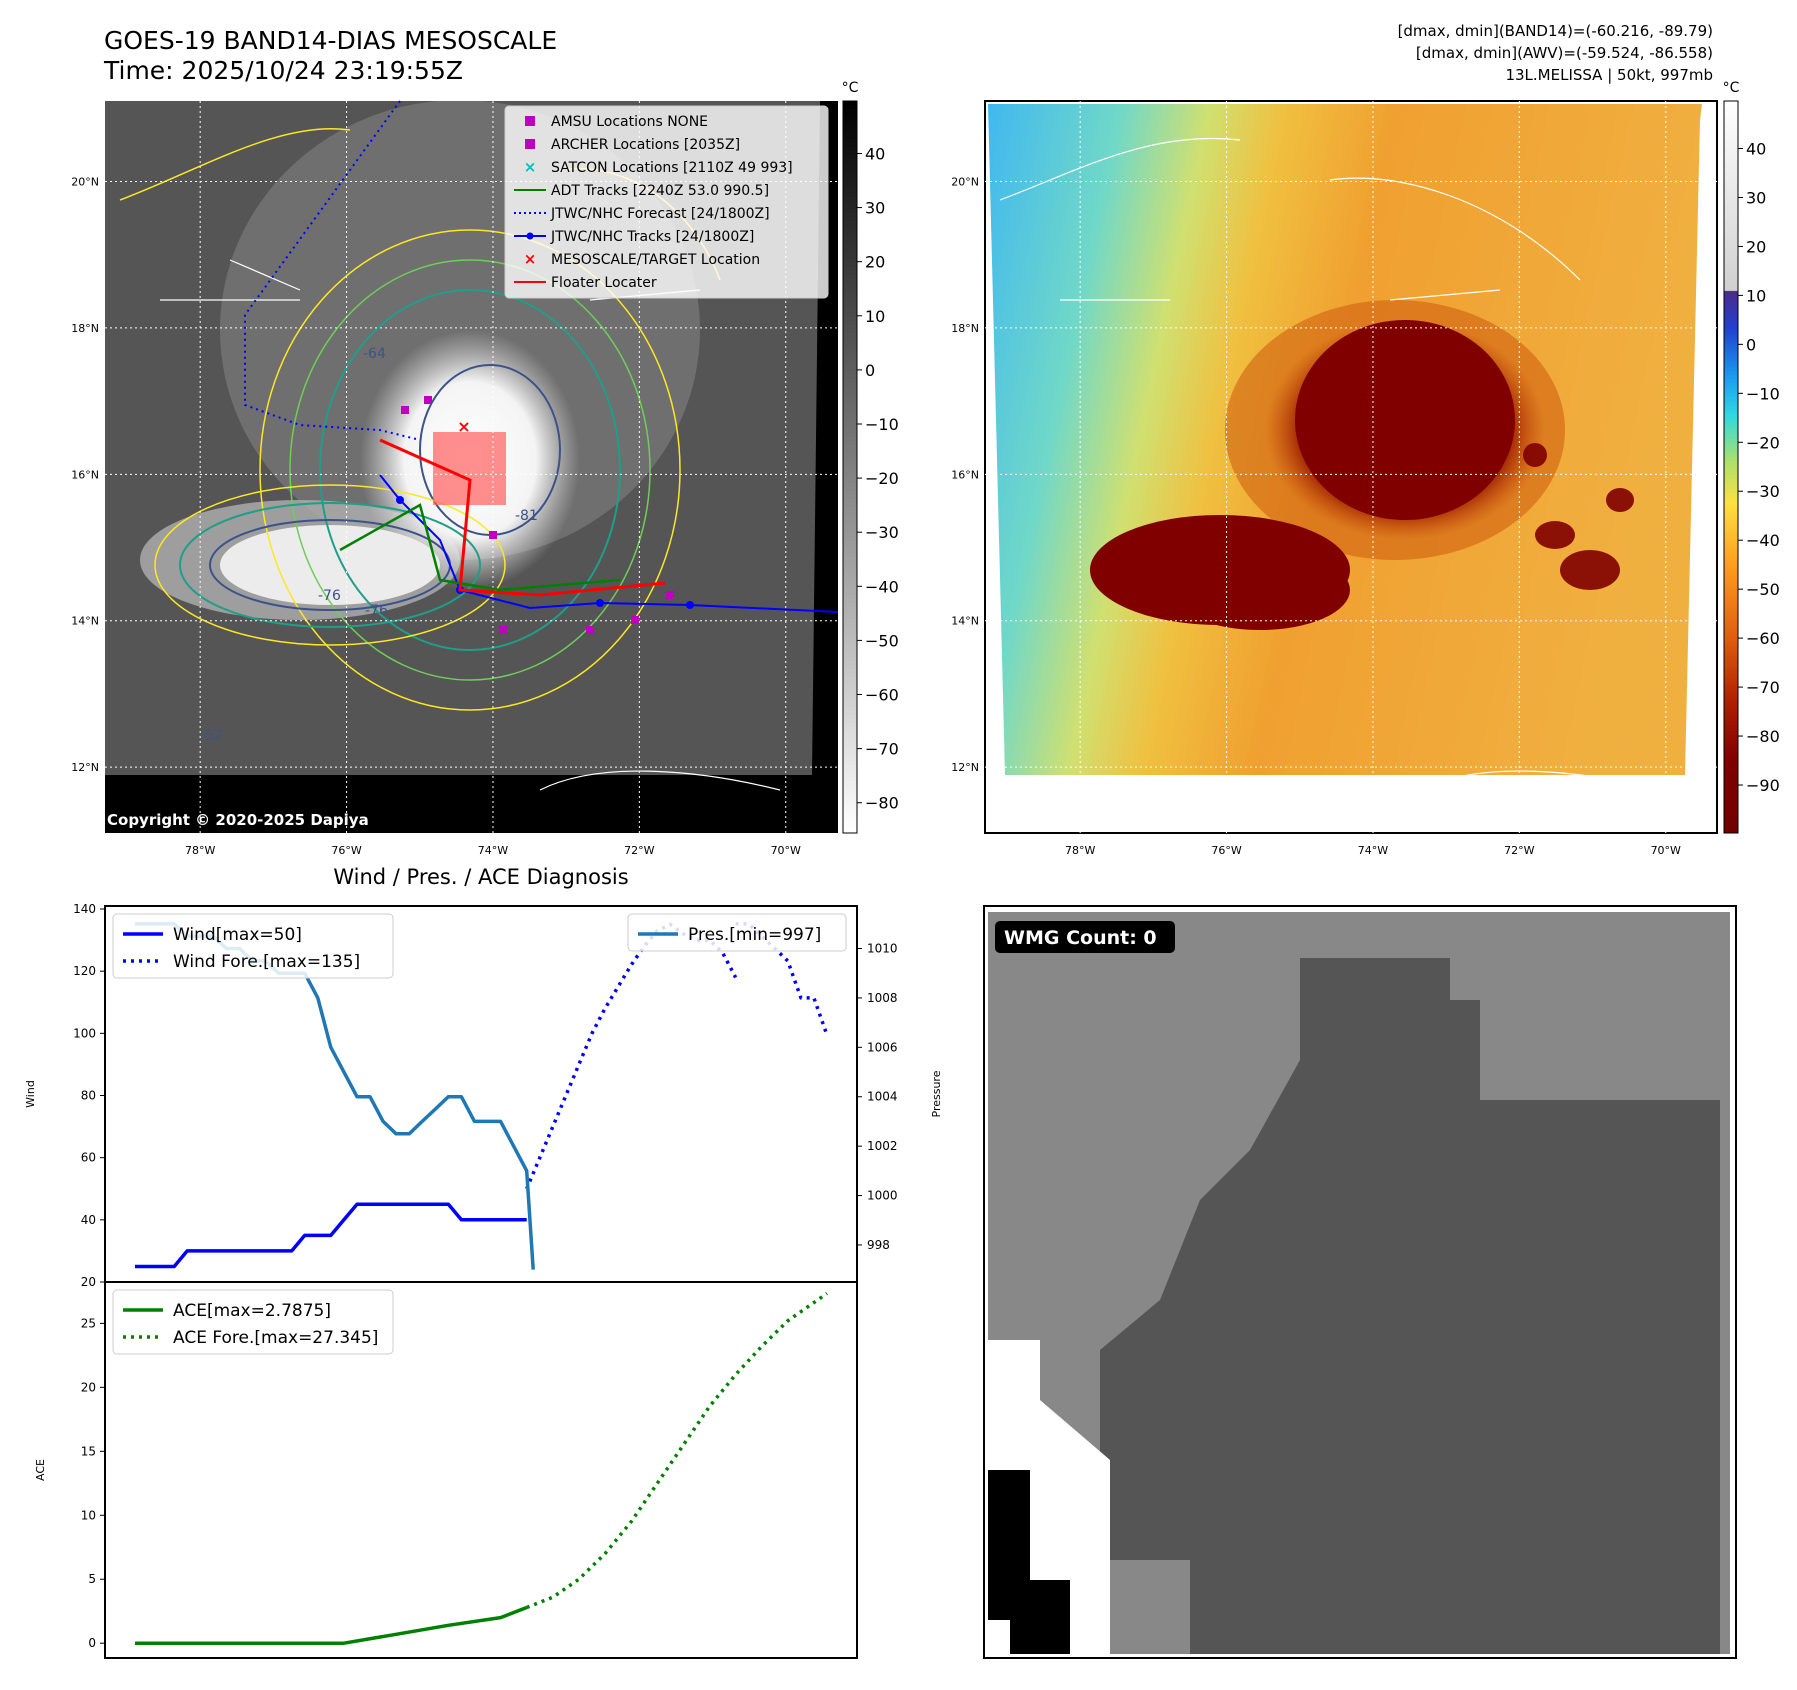 The width and height of the screenshot is (1797, 1690). What do you see at coordinates (882, 1196) in the screenshot?
I see `y2-tick-label: 1000` at bounding box center [882, 1196].